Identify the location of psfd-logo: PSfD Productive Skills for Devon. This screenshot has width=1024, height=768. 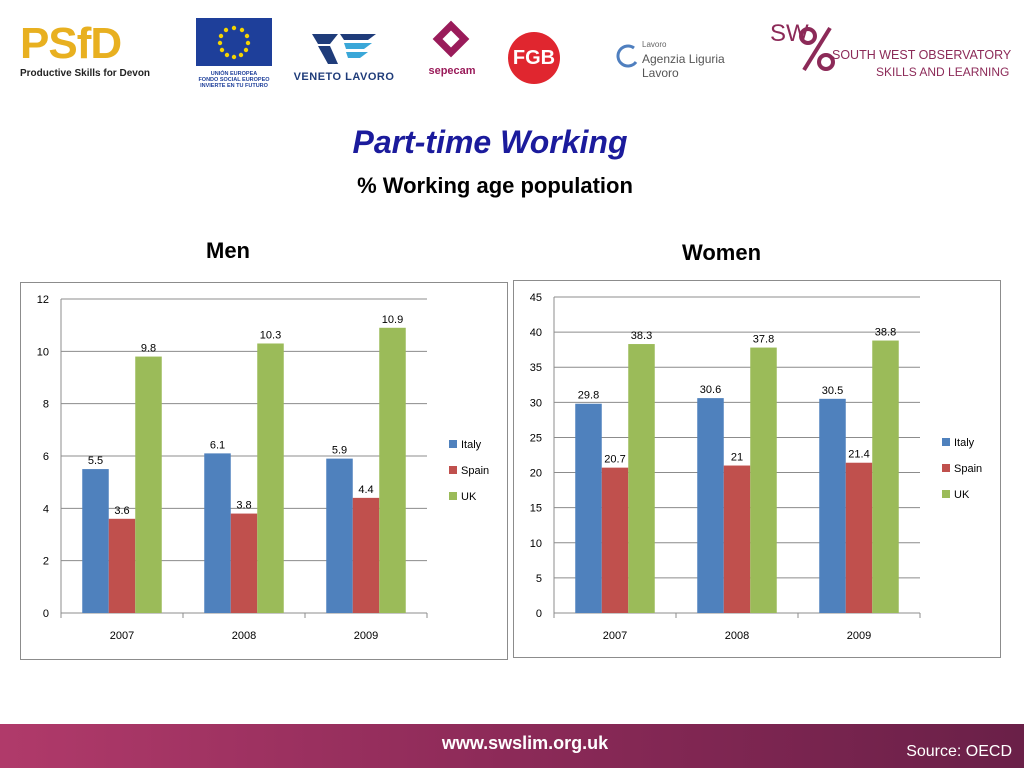
(100, 52).